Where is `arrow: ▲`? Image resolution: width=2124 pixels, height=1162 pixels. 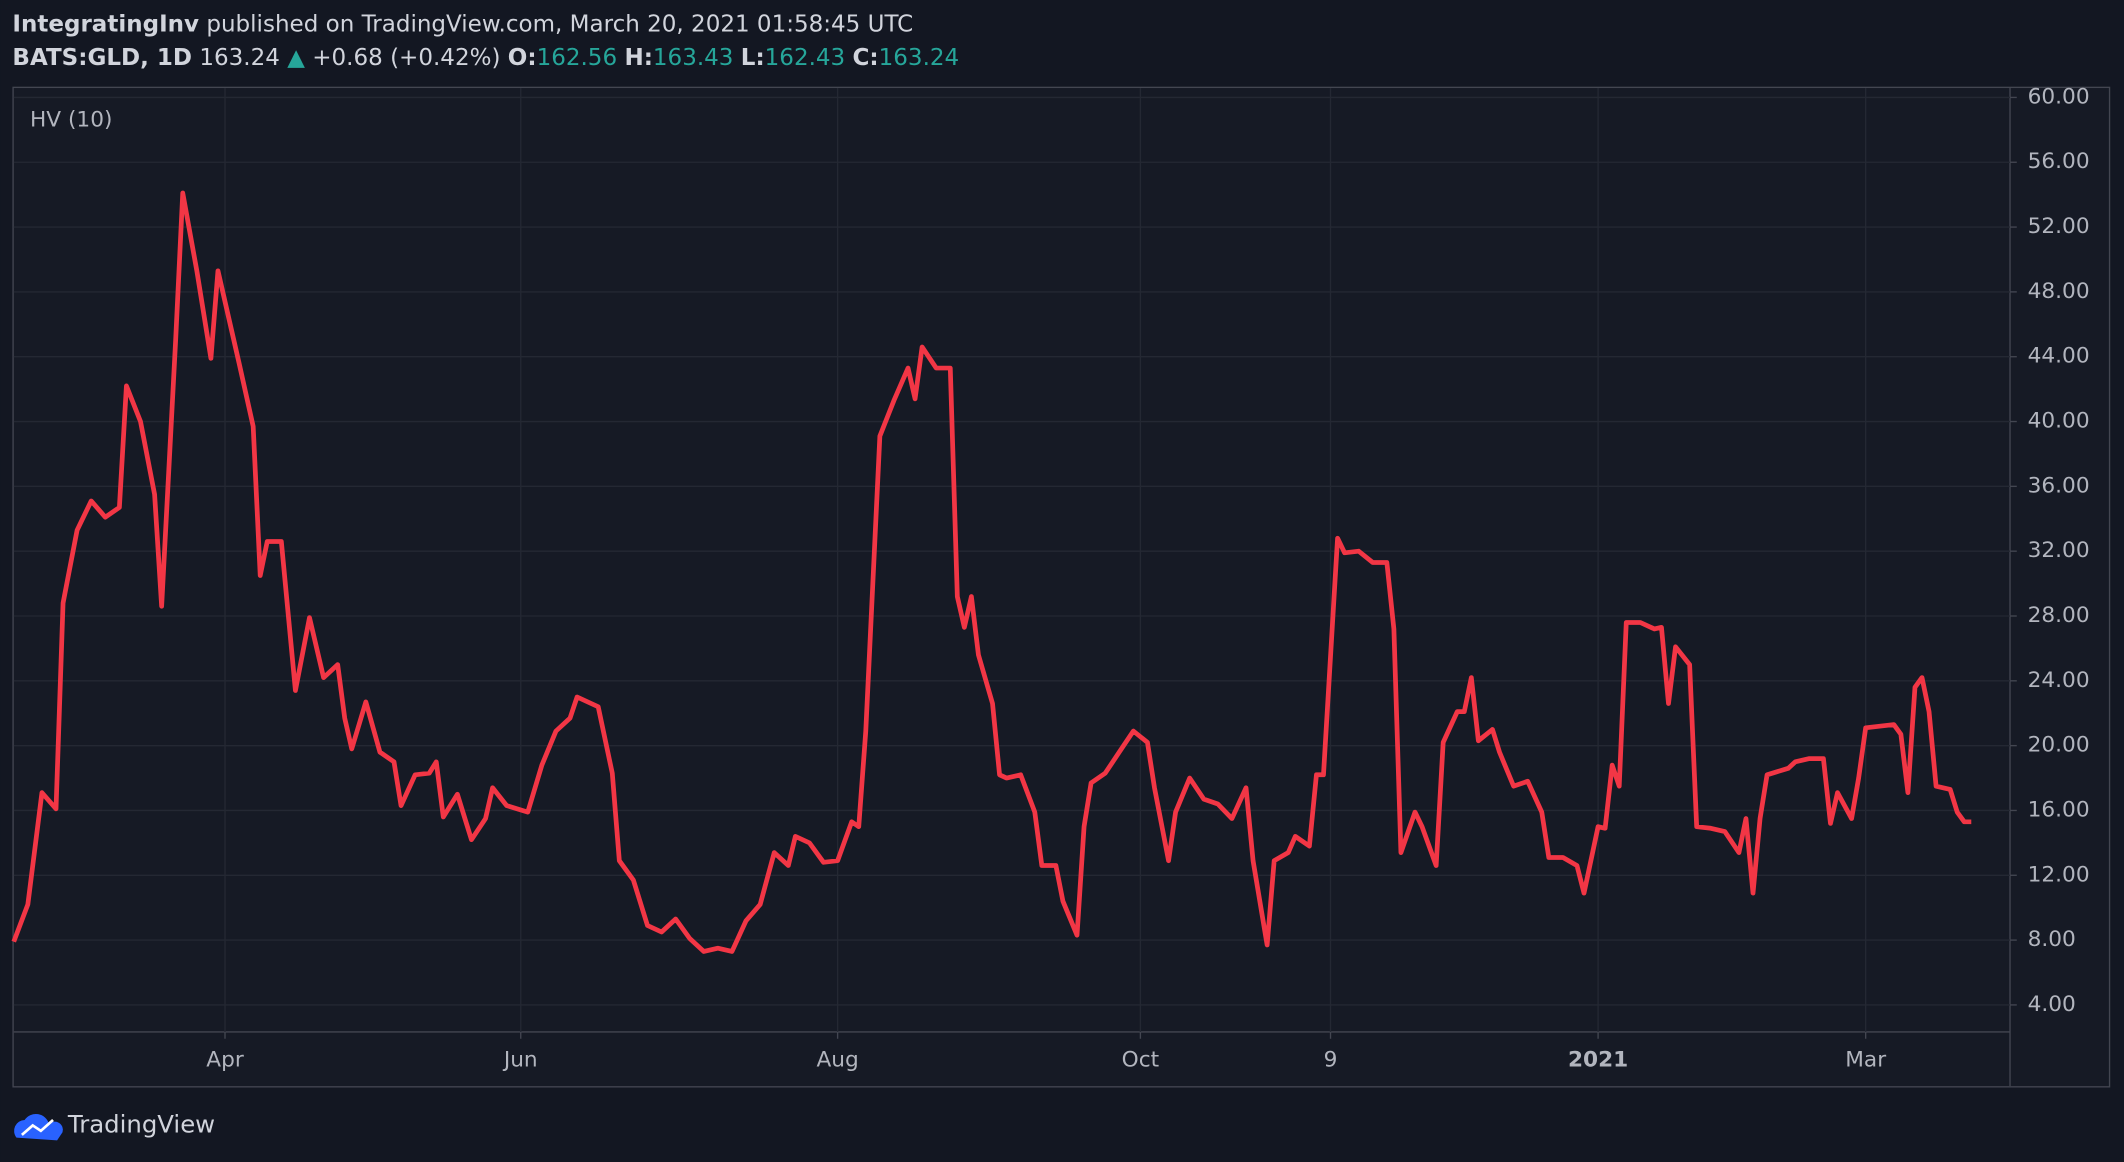
arrow: ▲ is located at coordinates (296, 58).